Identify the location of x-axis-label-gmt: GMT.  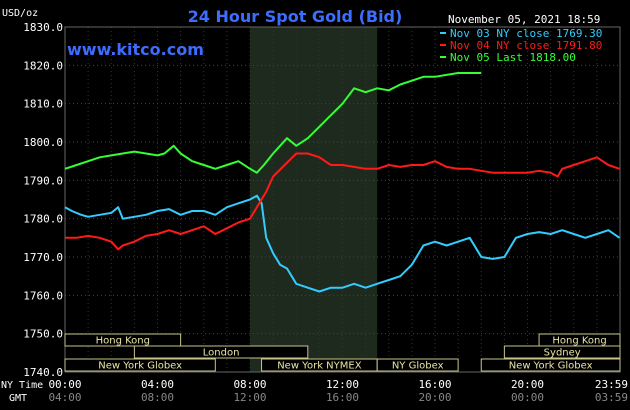
(18, 398).